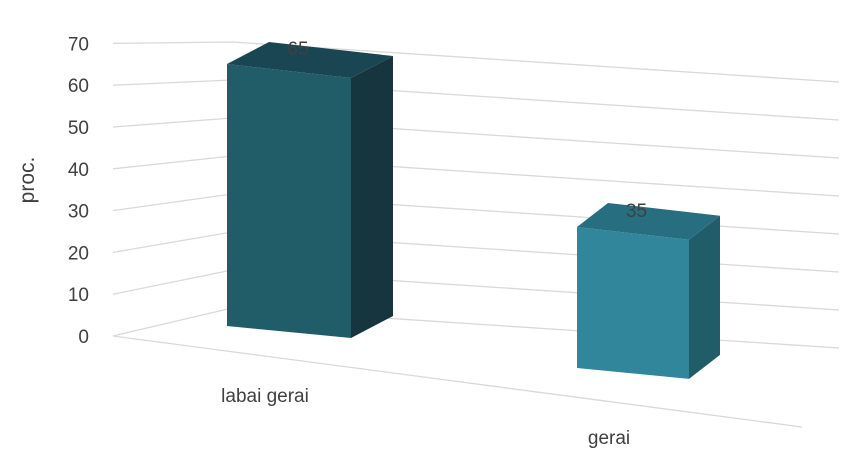 The width and height of the screenshot is (849, 456). I want to click on y-tick-label: 70, so click(78, 44).